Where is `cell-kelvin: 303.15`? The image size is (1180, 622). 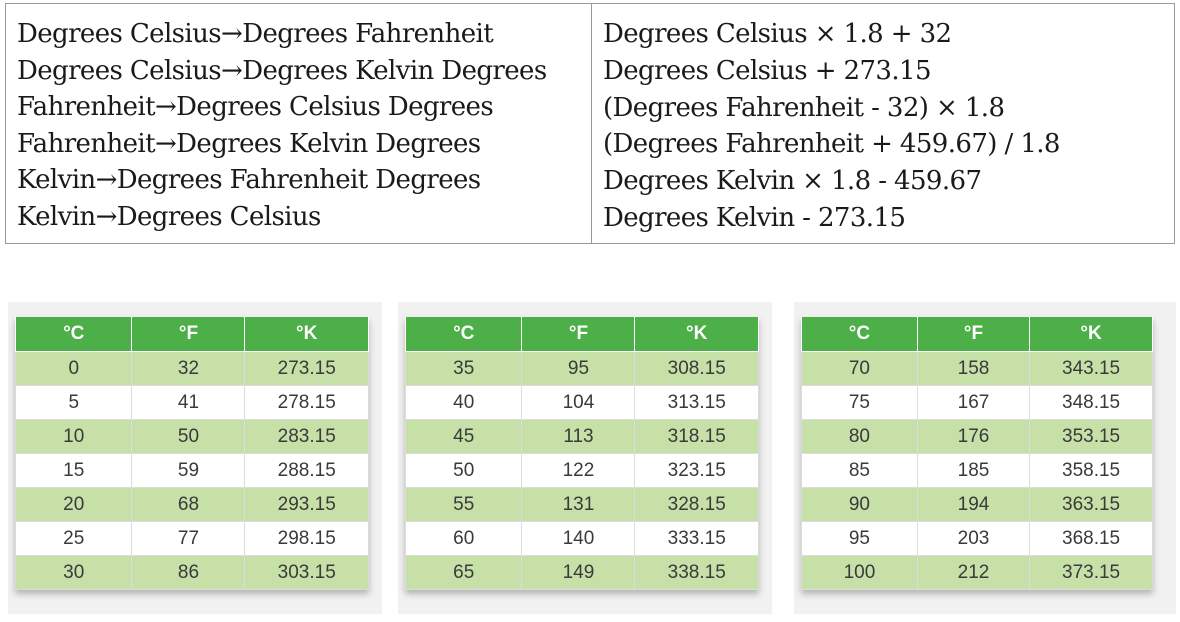
cell-kelvin: 303.15 is located at coordinates (306, 572).